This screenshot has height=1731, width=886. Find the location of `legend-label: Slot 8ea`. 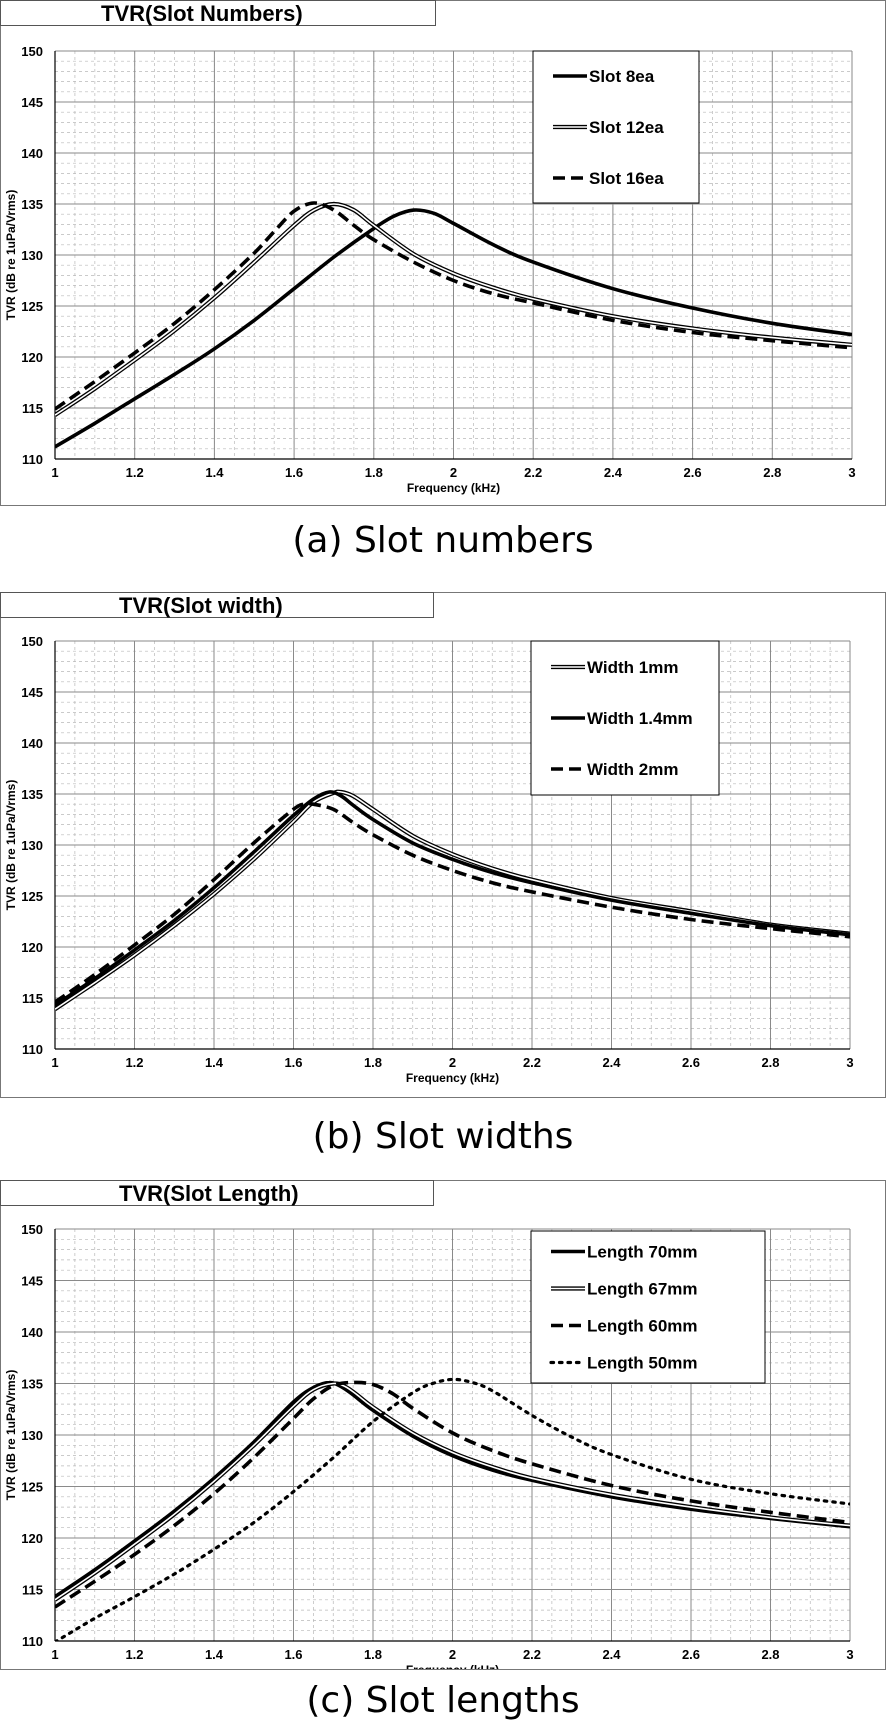

legend-label: Slot 8ea is located at coordinates (622, 76).